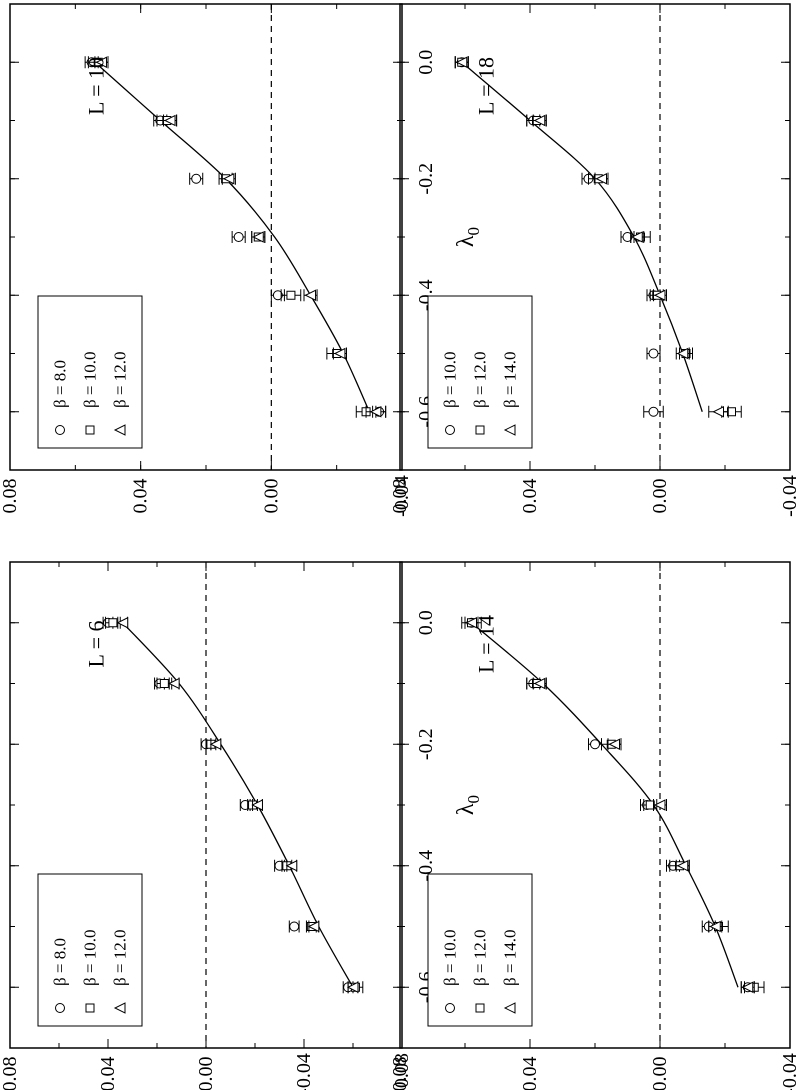 Image resolution: width=804 pixels, height=1090 pixels. Describe the element at coordinates (510, 958) in the screenshot. I see `legend-label: β = 14.0` at that location.